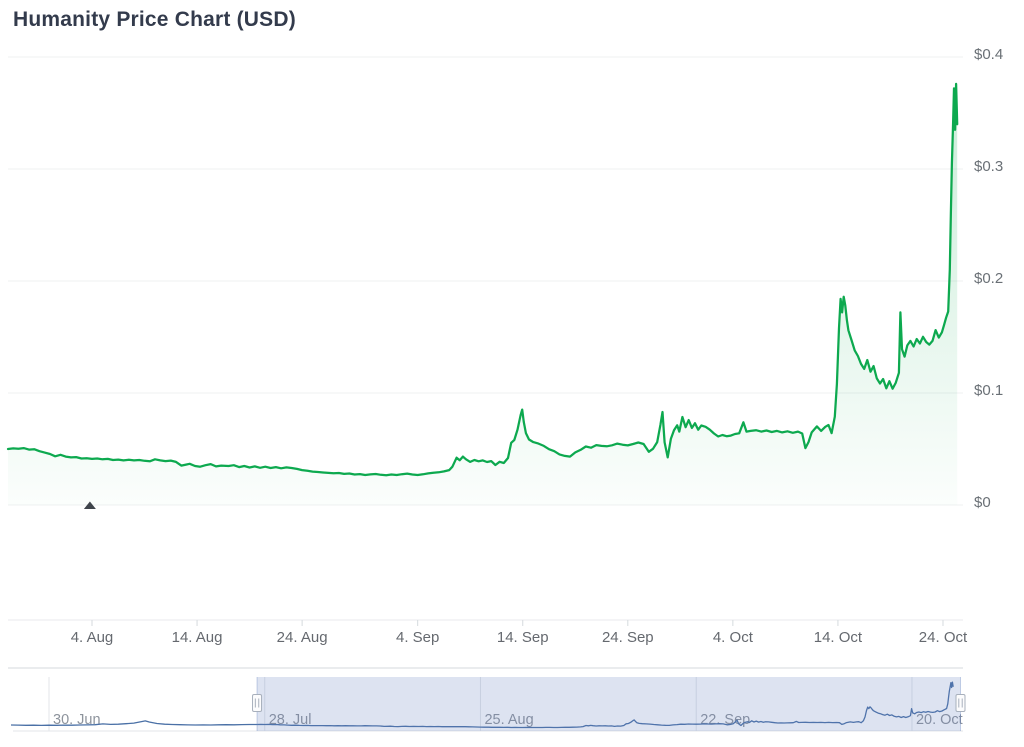  Describe the element at coordinates (988, 54) in the screenshot. I see `y-axis-label: $0.4` at that location.